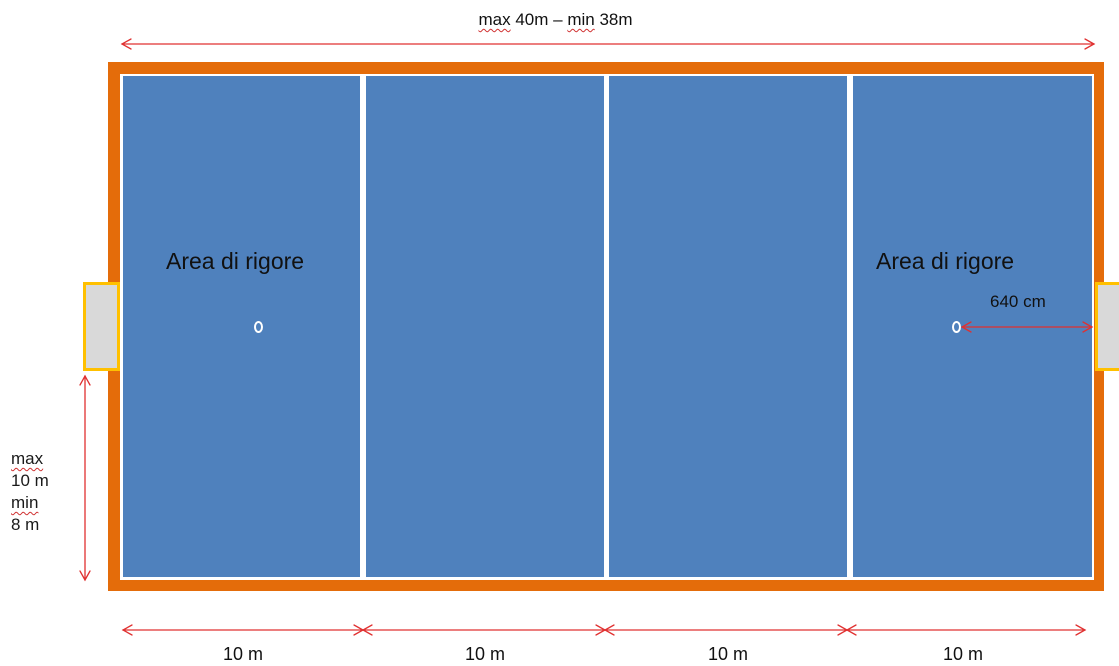 Image resolution: width=1119 pixels, height=666 pixels. Describe the element at coordinates (494, 19) in the screenshot. I see `length-max-word: max` at that location.